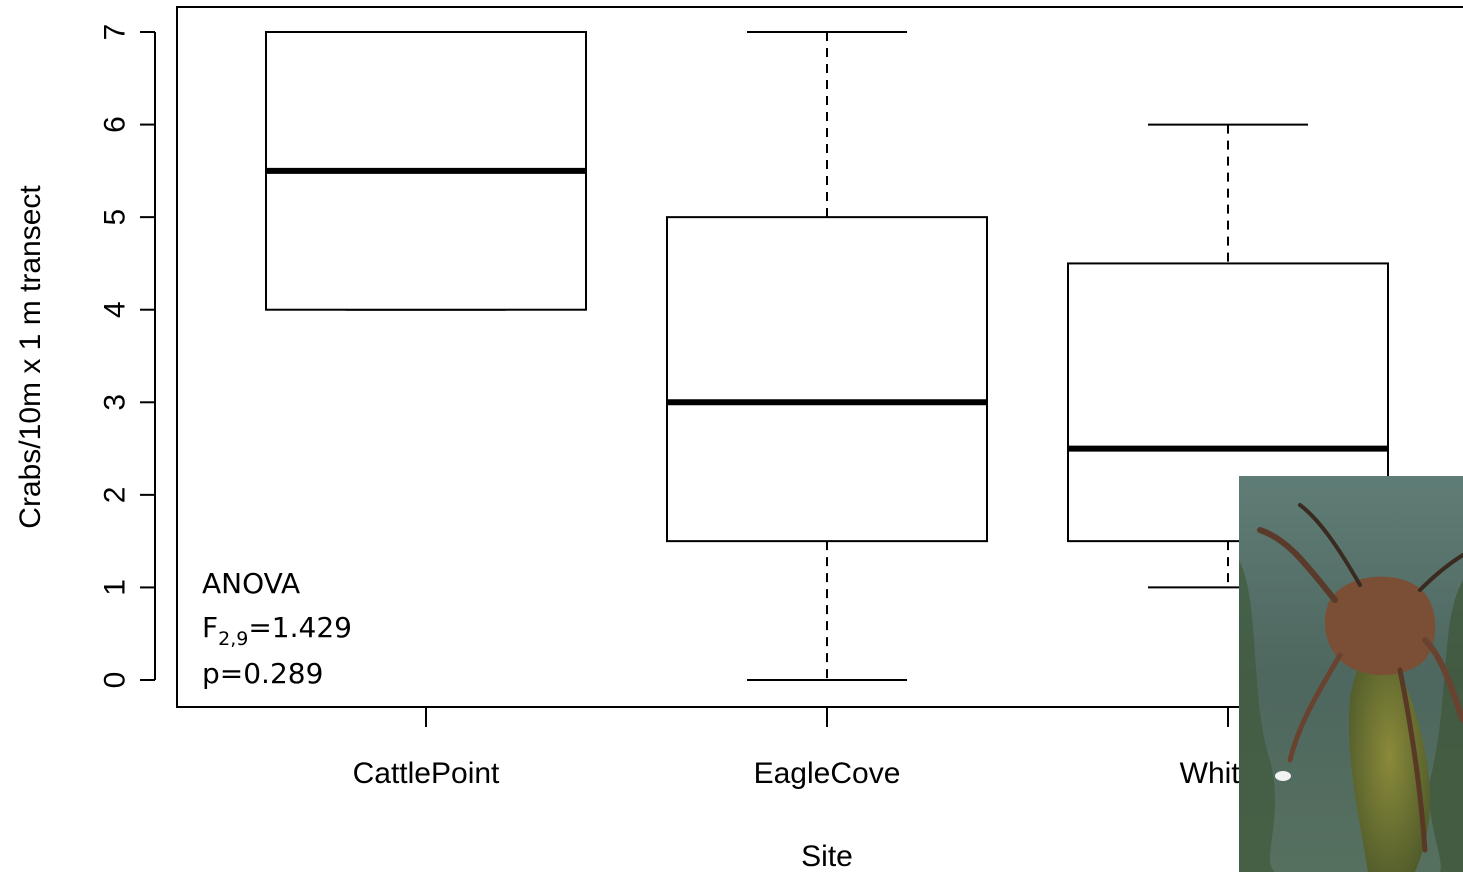 Image resolution: width=1463 pixels, height=872 pixels. Describe the element at coordinates (827, 379) in the screenshot. I see `box-iqr` at that location.